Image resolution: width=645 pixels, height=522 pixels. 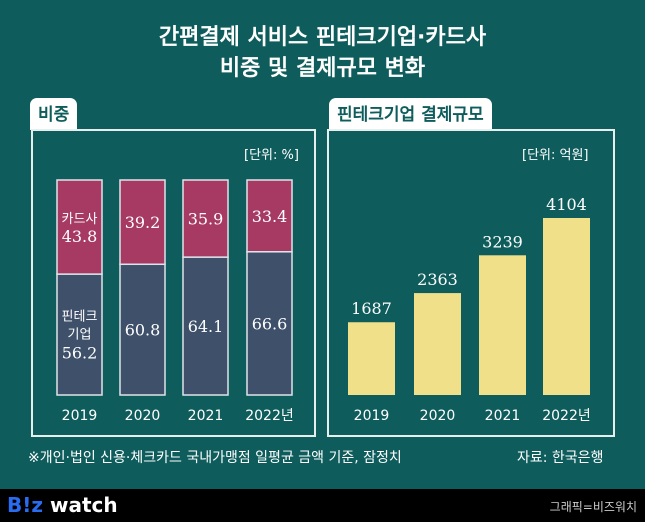 What do you see at coordinates (438, 416) in the screenshot?
I see `xtick-right-2020: 2020` at bounding box center [438, 416].